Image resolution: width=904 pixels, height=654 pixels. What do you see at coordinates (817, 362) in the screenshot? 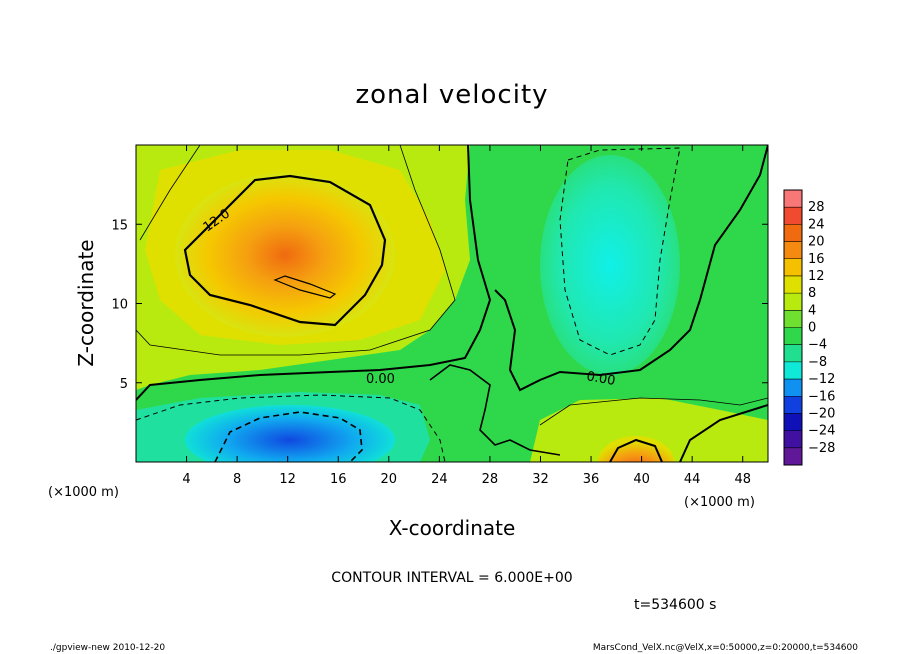
I see `colorbar-label: −8` at bounding box center [817, 362].